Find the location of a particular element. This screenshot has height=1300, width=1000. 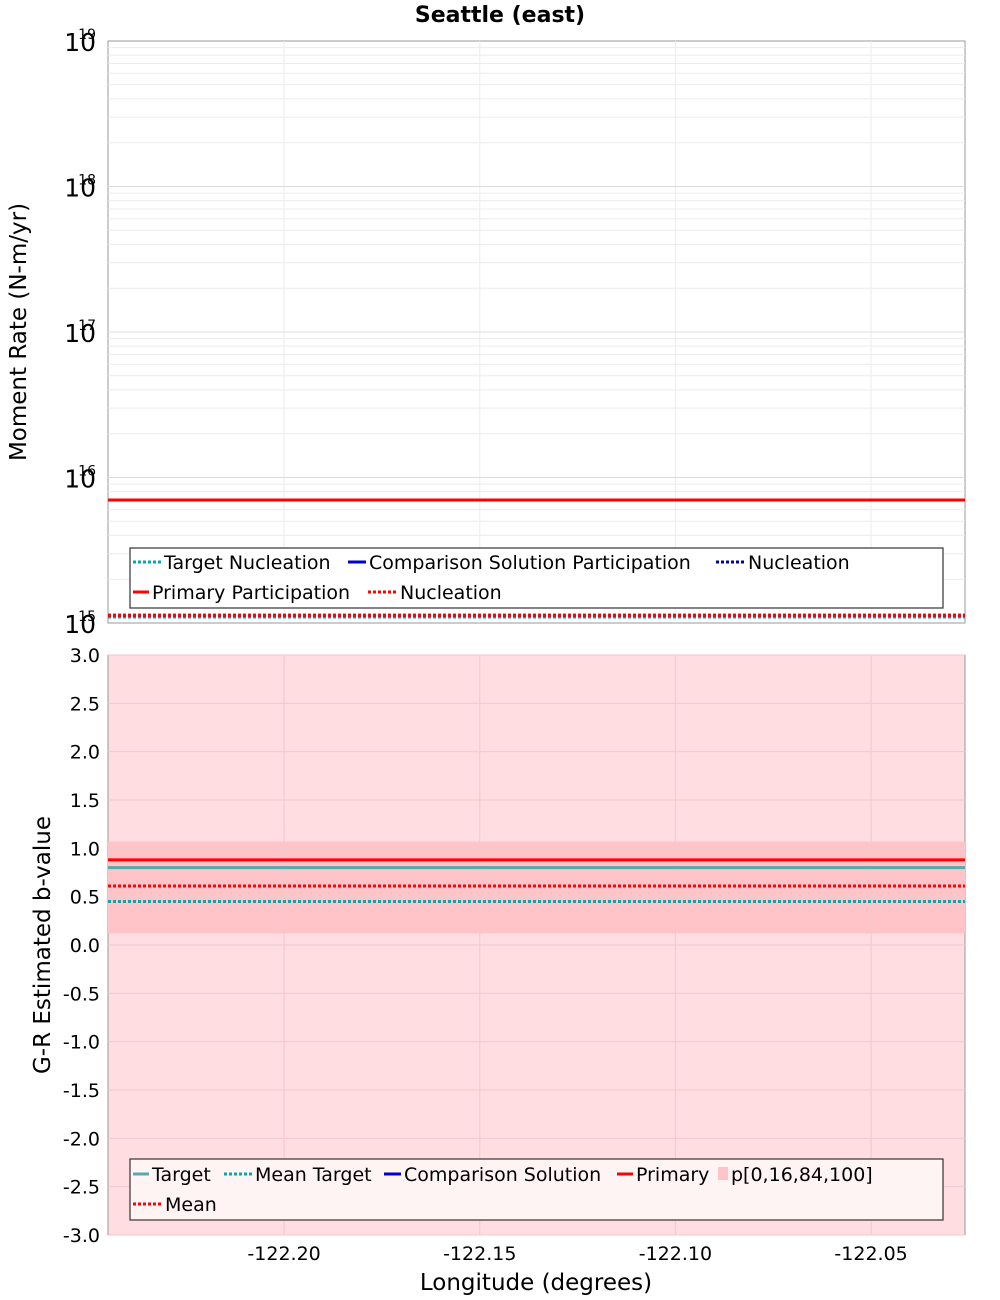

bottom-y-tick-label: 3.0 is located at coordinates (85, 656).